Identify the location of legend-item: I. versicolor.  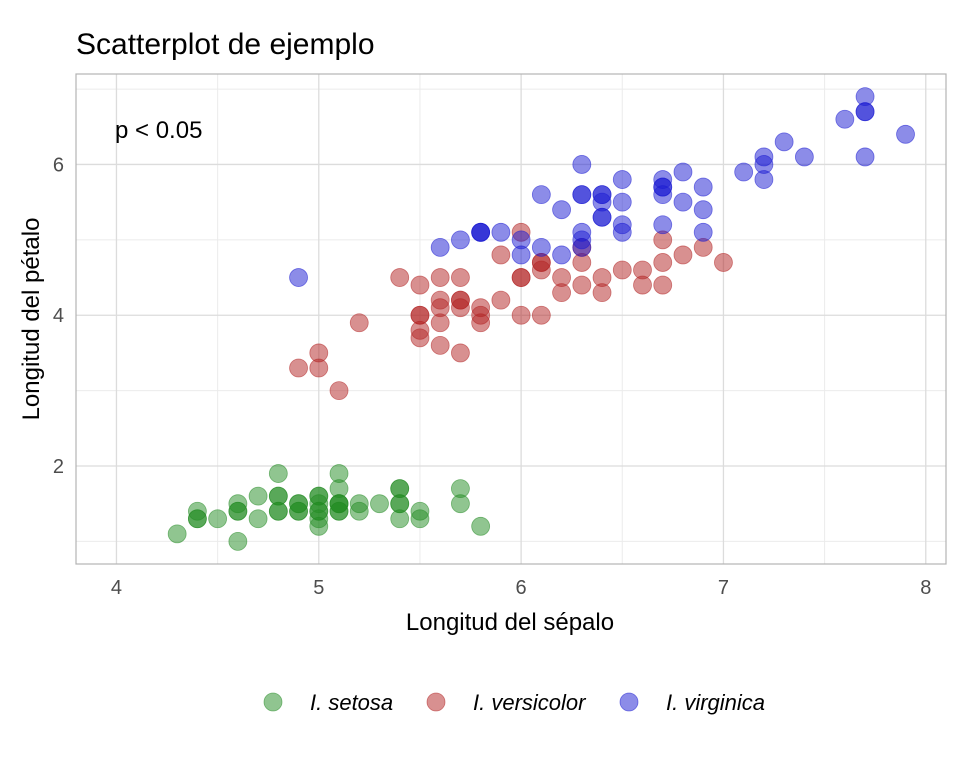
(506, 702).